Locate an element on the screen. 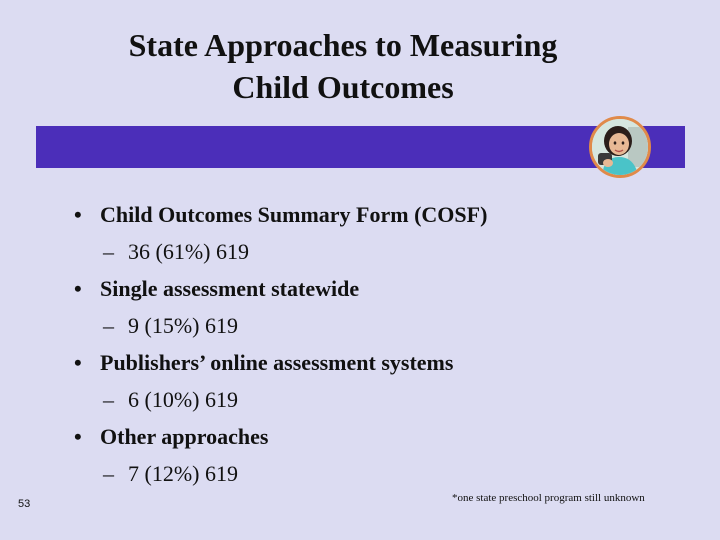  child-photo-icon is located at coordinates (620, 147).